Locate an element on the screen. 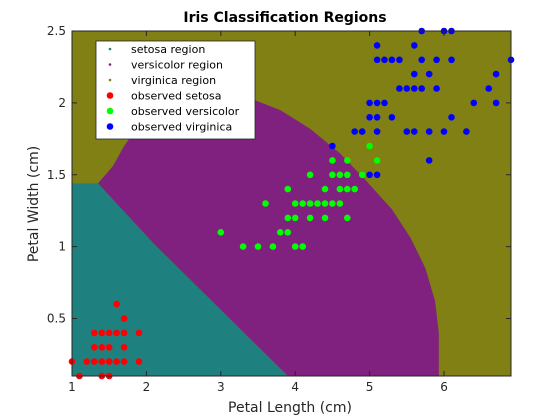  legend-label: virginica region is located at coordinates (173, 80).